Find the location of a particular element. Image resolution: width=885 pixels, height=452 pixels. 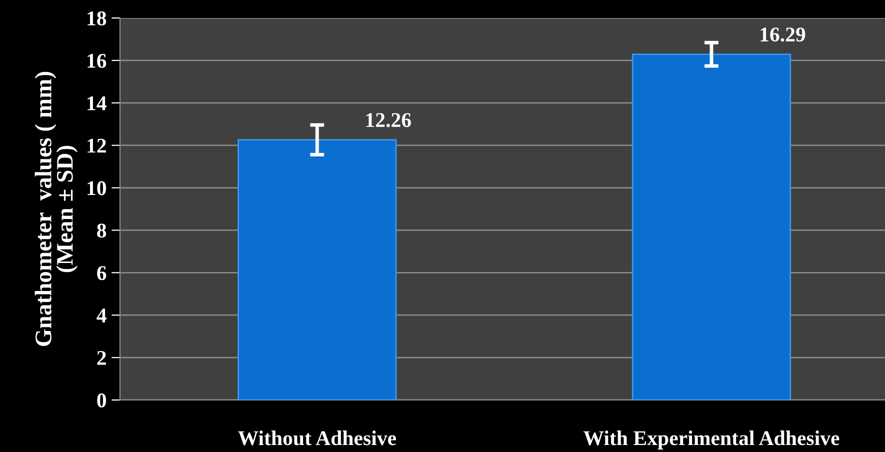

x-tick-label: Without Adhesive is located at coordinates (317, 438).